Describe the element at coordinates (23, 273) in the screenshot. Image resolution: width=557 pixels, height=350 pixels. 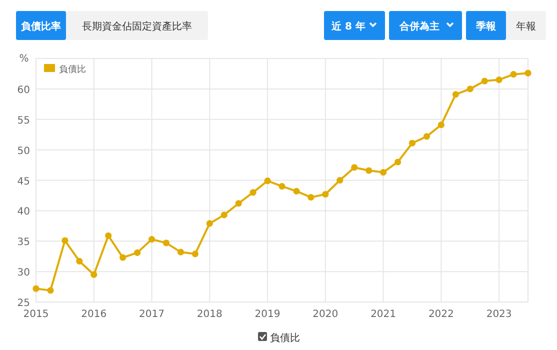
I see `y-tick-label: 30` at that location.